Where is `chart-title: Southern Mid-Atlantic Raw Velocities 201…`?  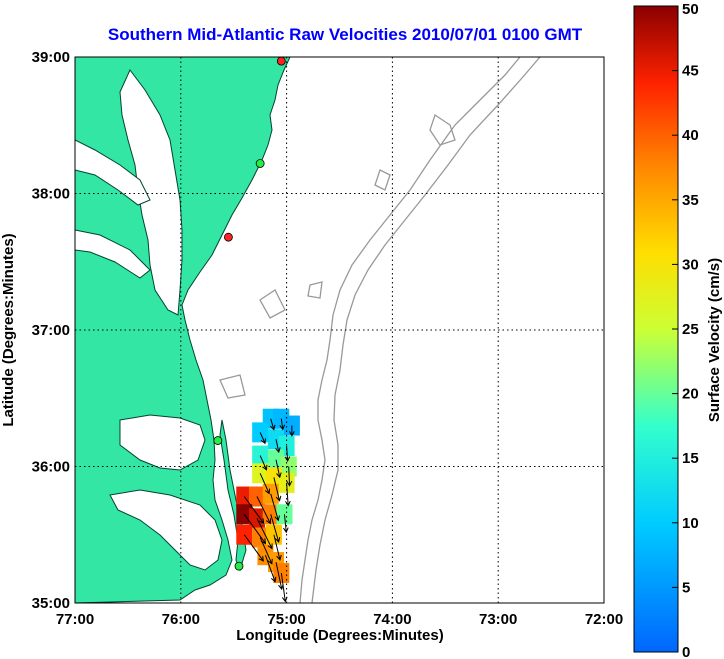 chart-title: Southern Mid-Atlantic Raw Velocities 201… is located at coordinates (345, 34).